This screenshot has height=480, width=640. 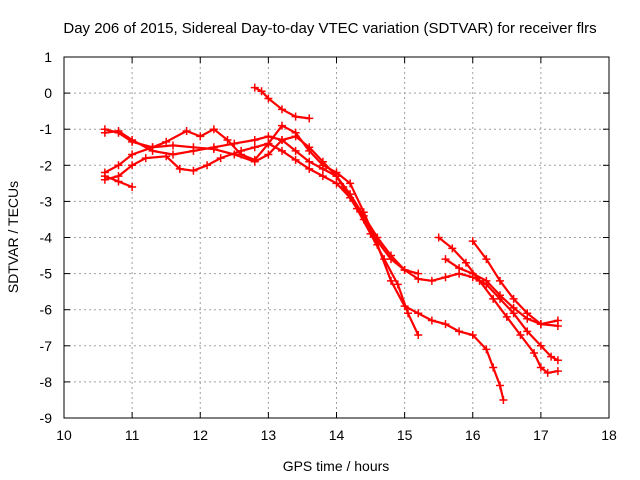 I want to click on y-tick-label: 0, so click(x=48, y=93).